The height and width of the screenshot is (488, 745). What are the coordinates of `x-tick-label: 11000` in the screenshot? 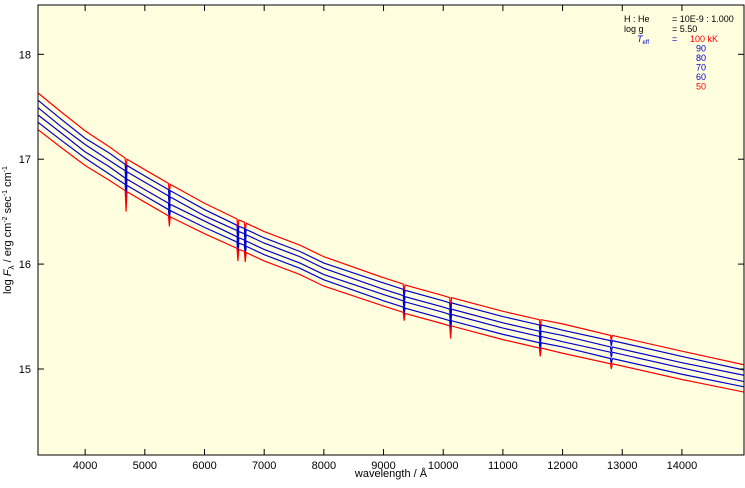 It's located at (503, 466).